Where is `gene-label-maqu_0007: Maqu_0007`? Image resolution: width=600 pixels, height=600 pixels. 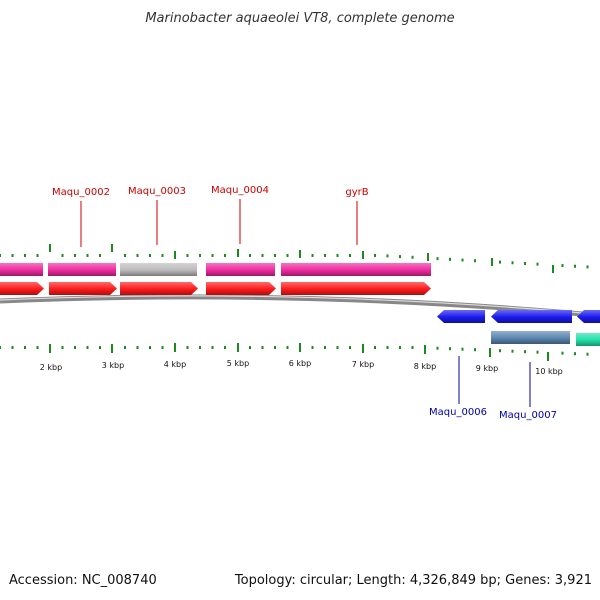
gene-label-maqu_0007: Maqu_0007 is located at coordinates (528, 415).